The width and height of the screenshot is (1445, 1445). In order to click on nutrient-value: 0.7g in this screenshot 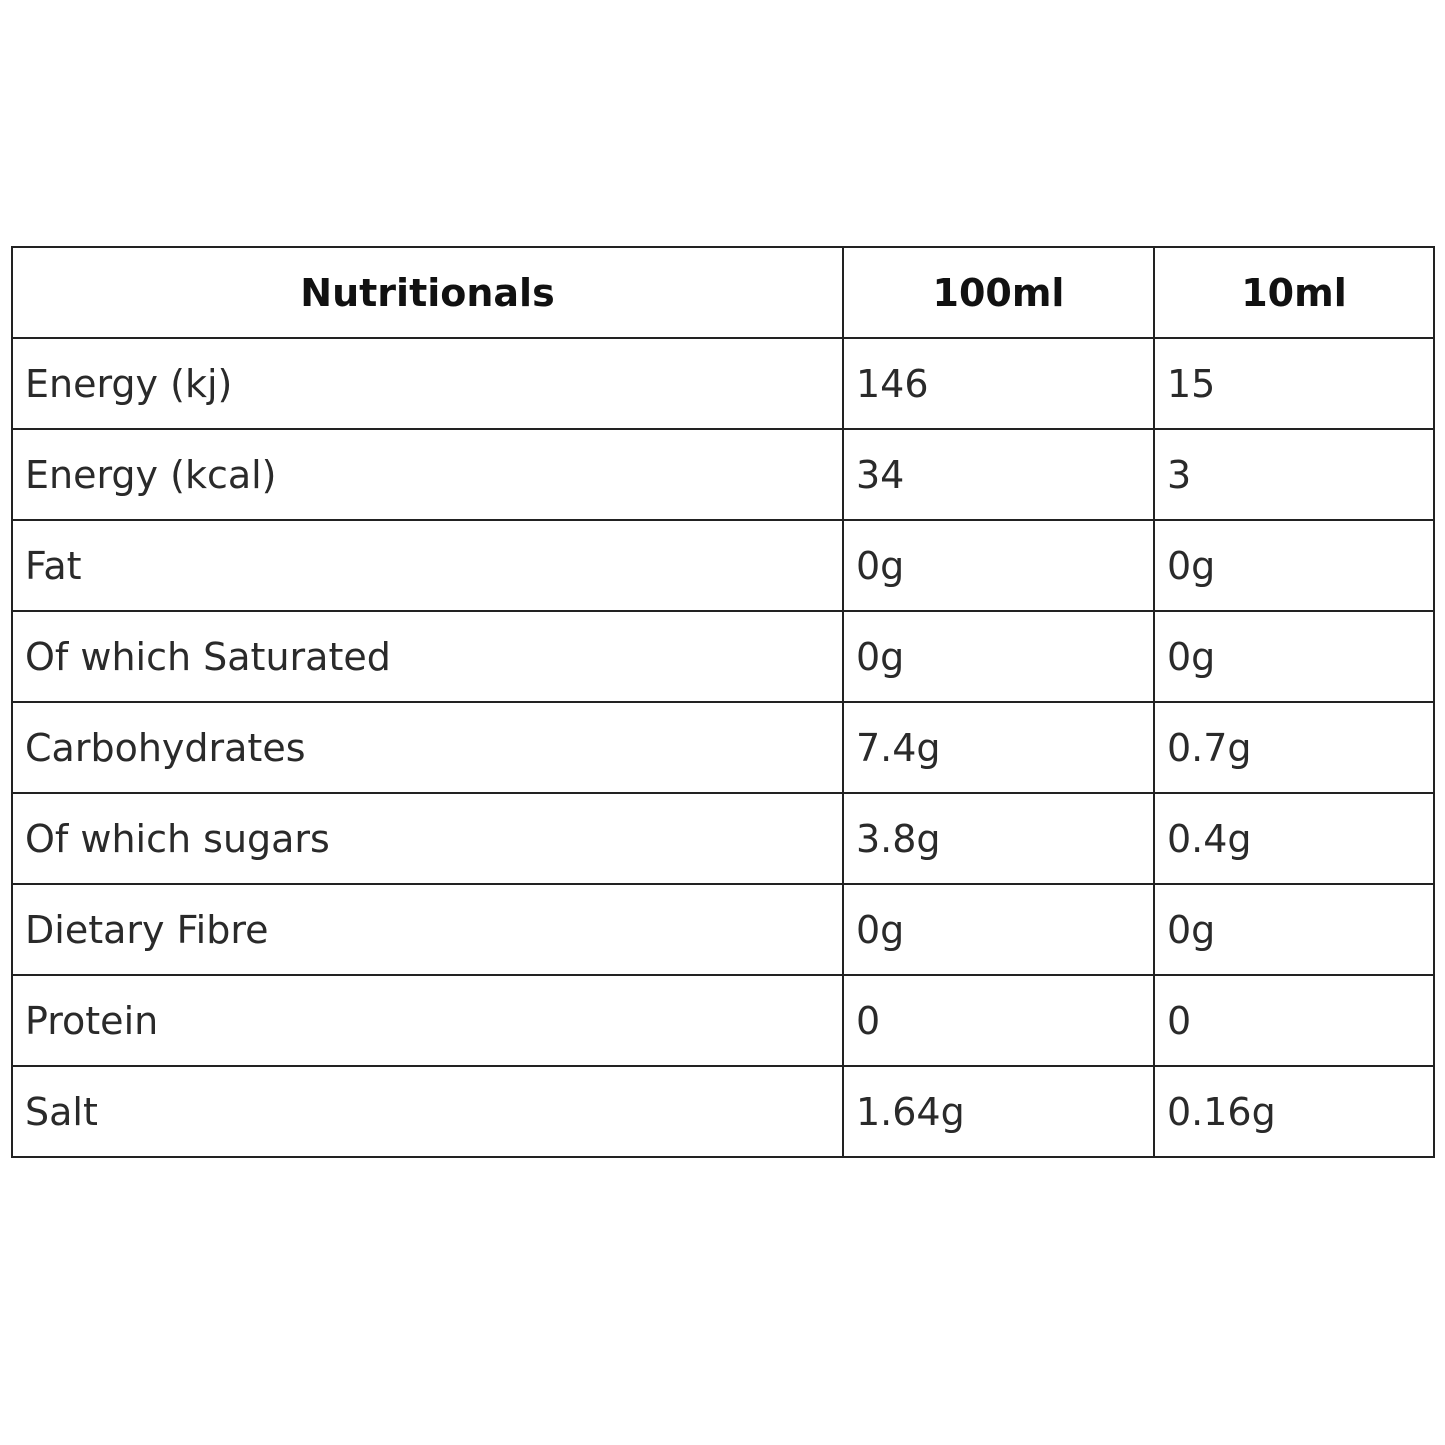, I will do `click(1294, 747)`.